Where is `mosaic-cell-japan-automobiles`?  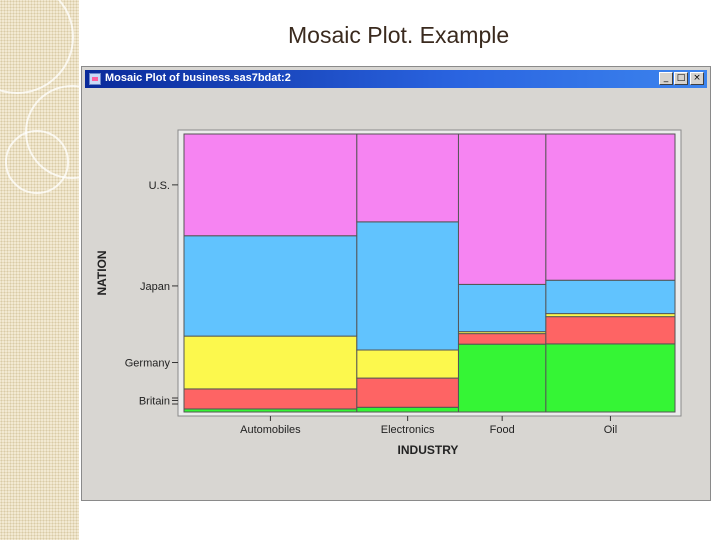 mosaic-cell-japan-automobiles is located at coordinates (270, 286).